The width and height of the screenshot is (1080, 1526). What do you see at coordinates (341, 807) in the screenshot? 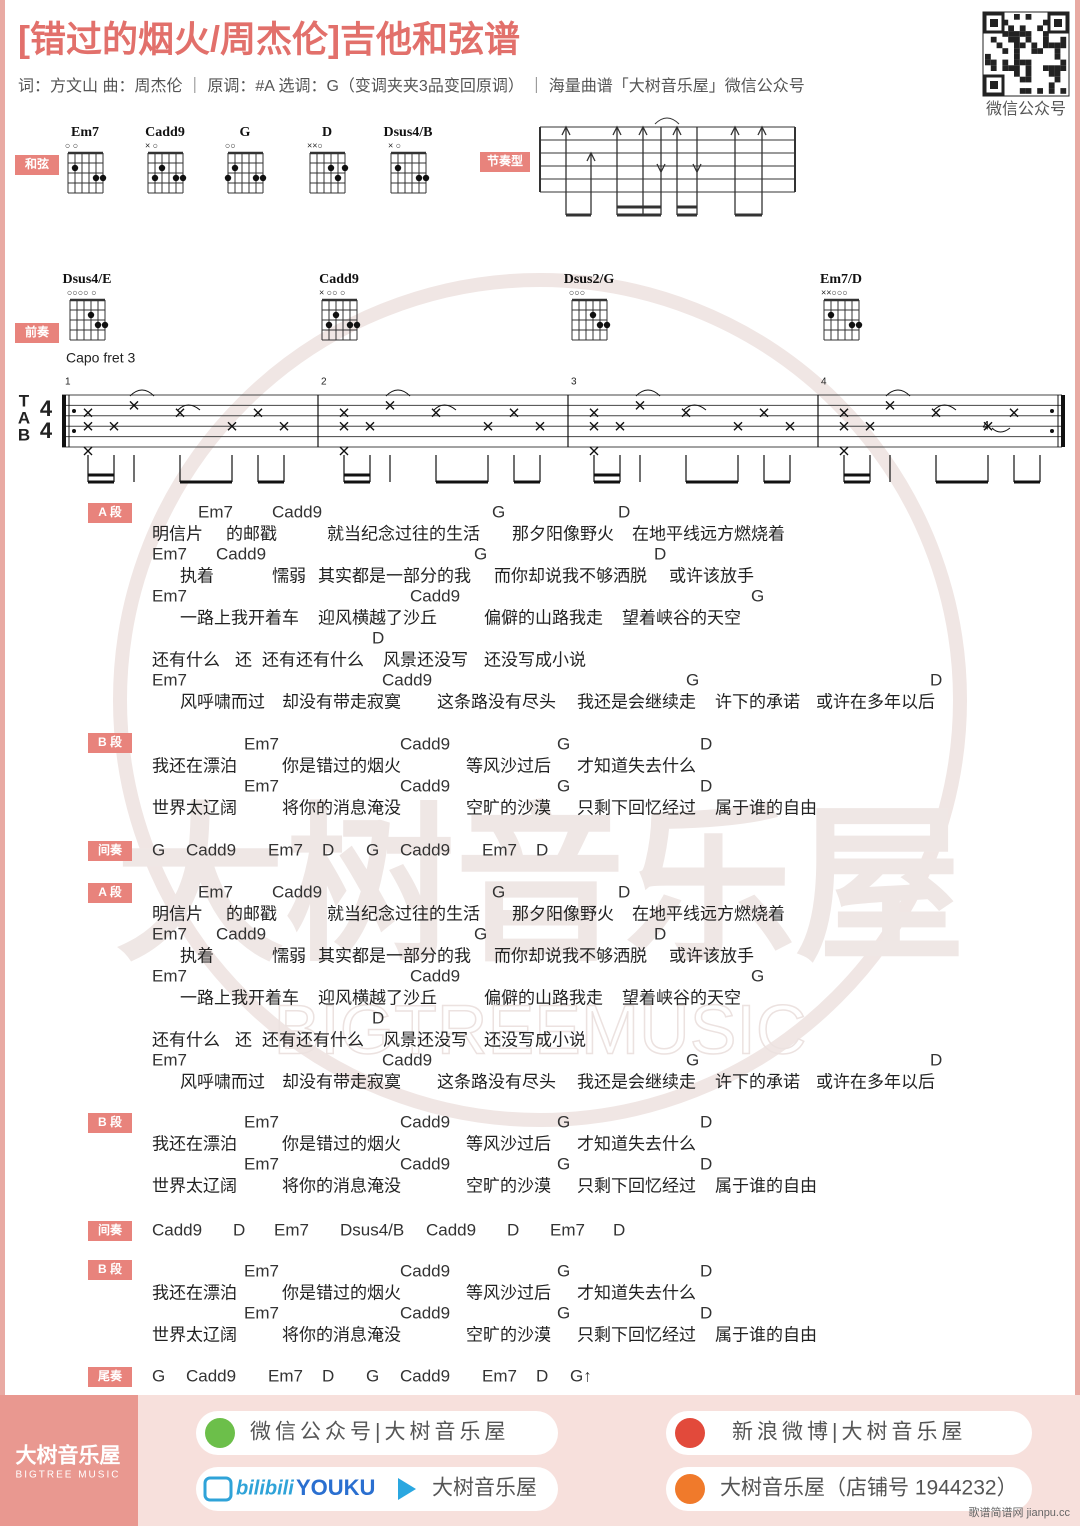
I see `lyric: 将你的消息淹没` at bounding box center [341, 807].